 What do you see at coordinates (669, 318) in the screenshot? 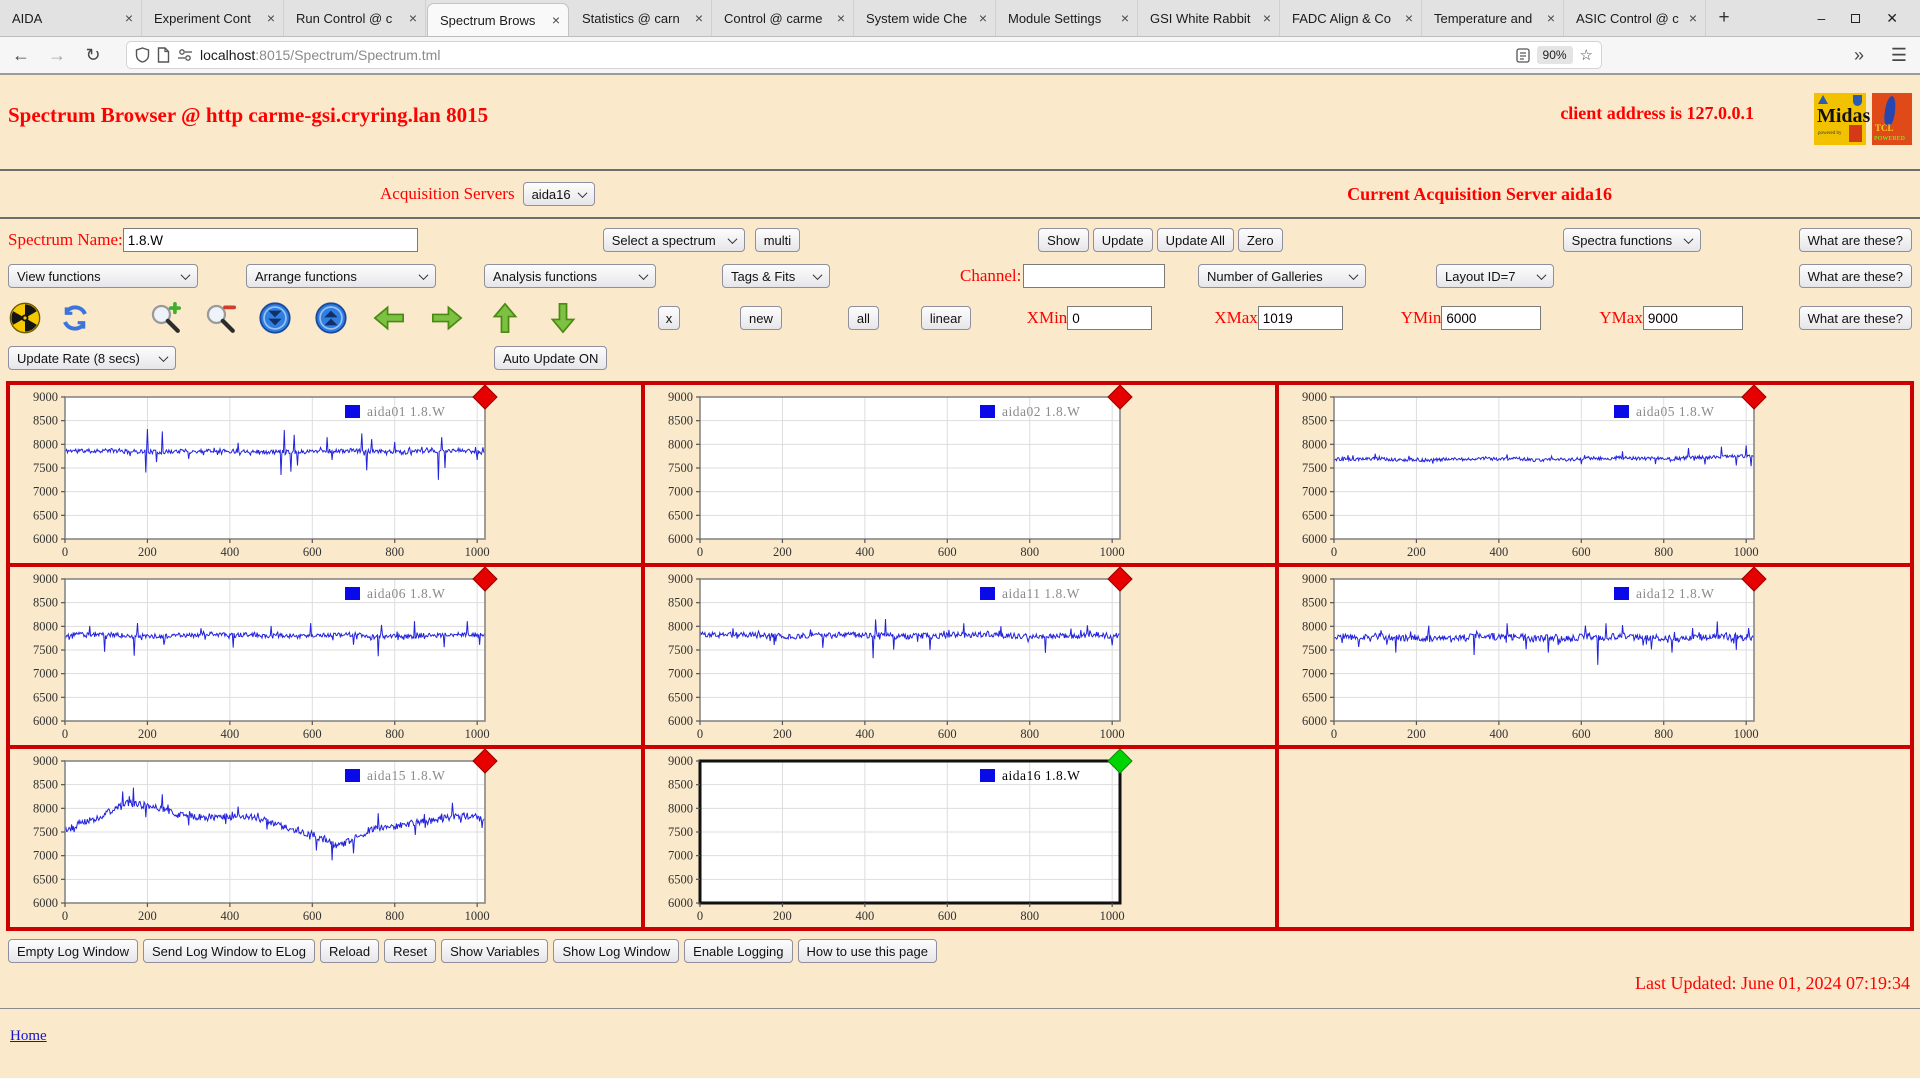
I see `x-axis-button: x` at bounding box center [669, 318].